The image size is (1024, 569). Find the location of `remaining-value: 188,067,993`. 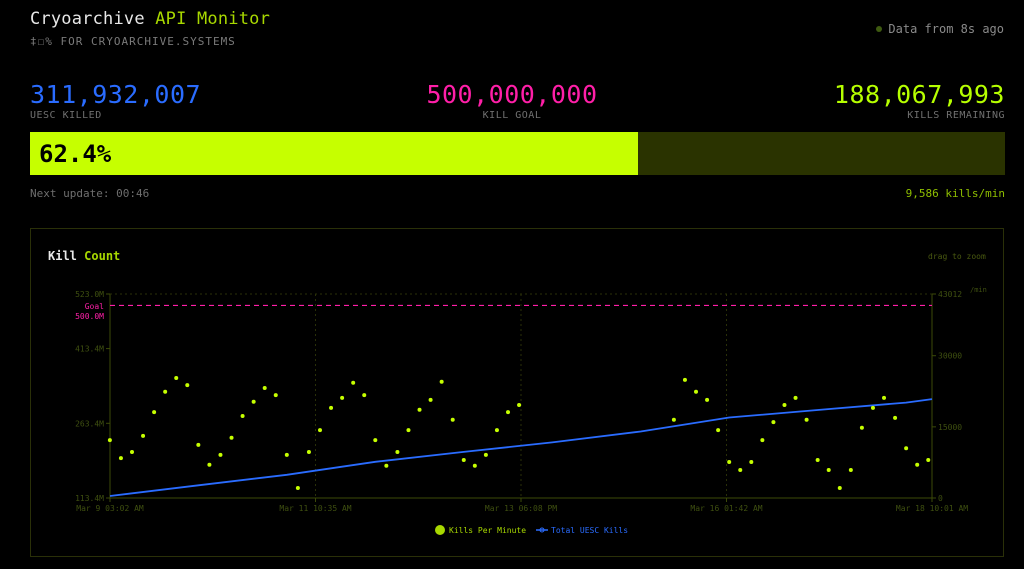

remaining-value: 188,067,993 is located at coordinates (919, 94).